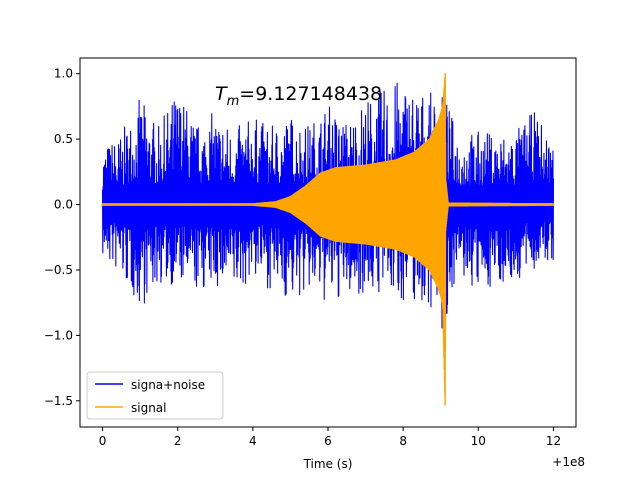 The height and width of the screenshot is (480, 640). What do you see at coordinates (253, 441) in the screenshot?
I see `x-tick-label: 4` at bounding box center [253, 441].